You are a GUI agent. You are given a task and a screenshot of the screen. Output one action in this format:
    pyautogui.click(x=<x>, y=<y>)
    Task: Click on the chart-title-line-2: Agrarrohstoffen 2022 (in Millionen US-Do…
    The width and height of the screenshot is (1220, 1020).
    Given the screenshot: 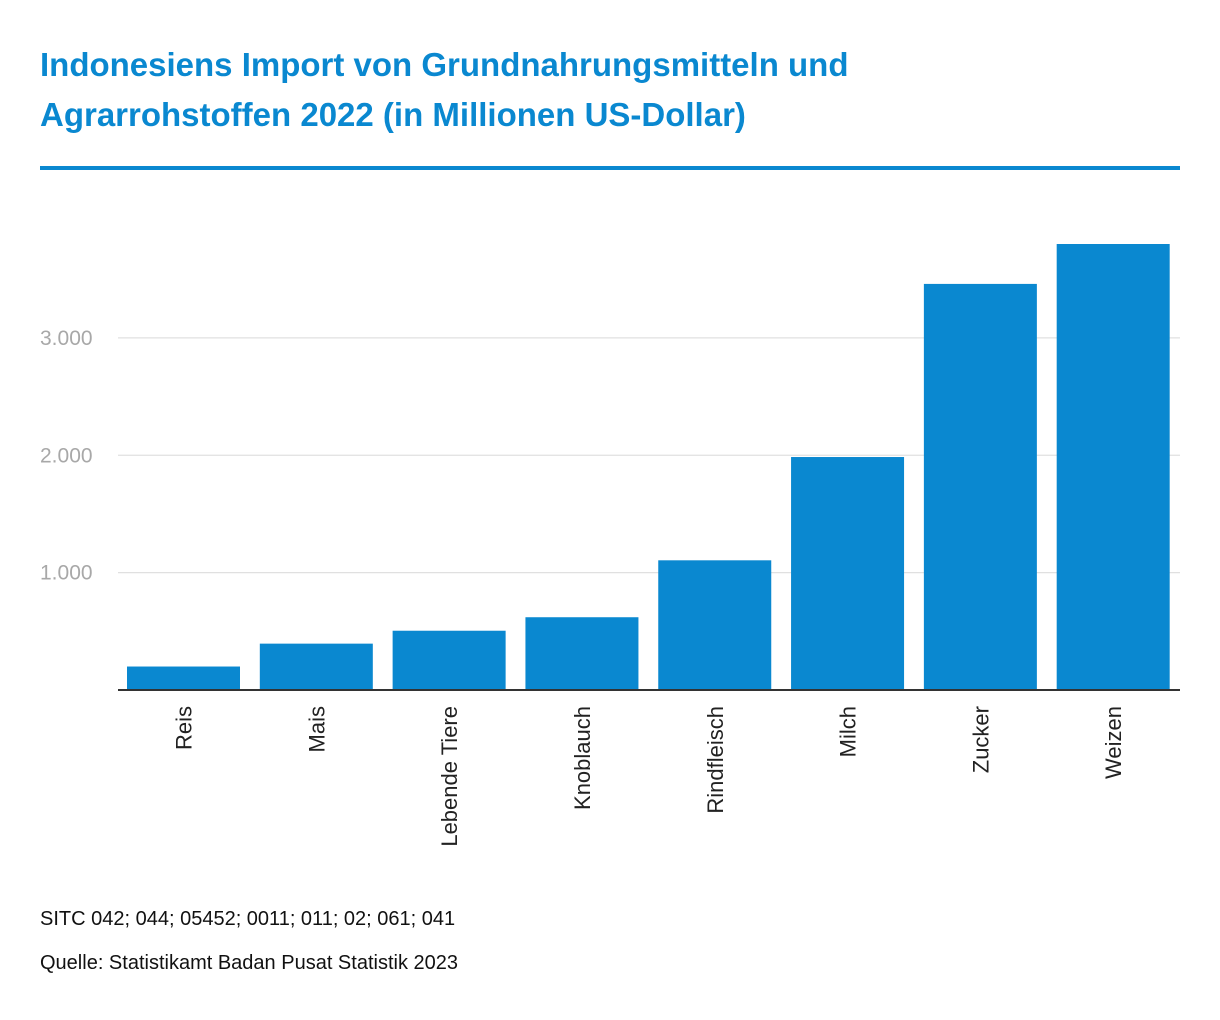 What is the action you would take?
    pyautogui.click(x=393, y=114)
    